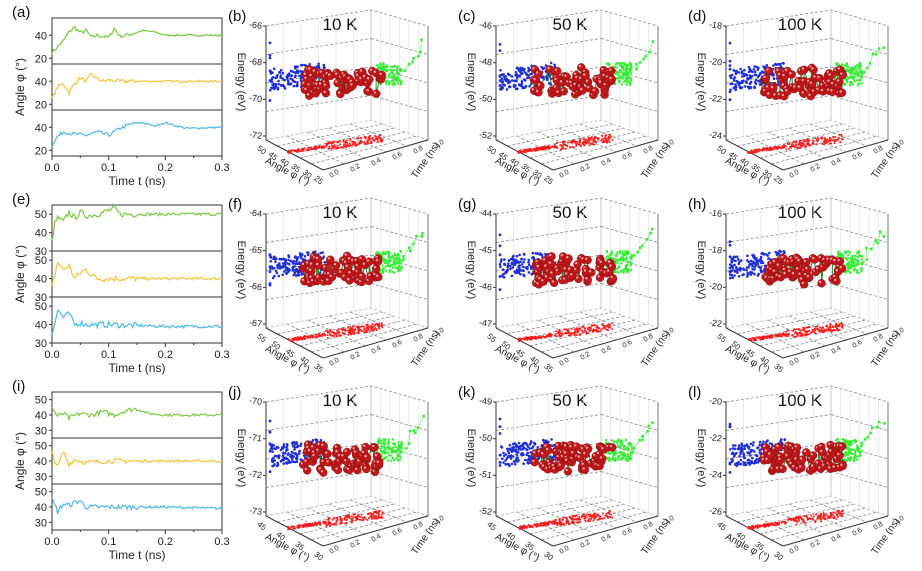 The height and width of the screenshot is (571, 922). Describe the element at coordinates (20, 461) in the screenshot. I see `y-axis-label: Angle φ (°)` at that location.